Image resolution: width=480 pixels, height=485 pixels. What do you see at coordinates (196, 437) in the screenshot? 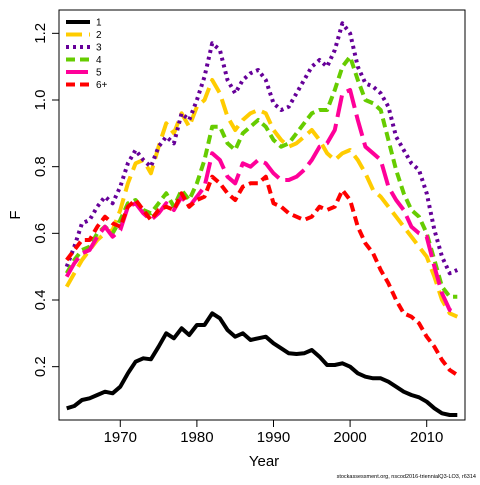
I see `x-tick-label: 1980` at bounding box center [196, 437].